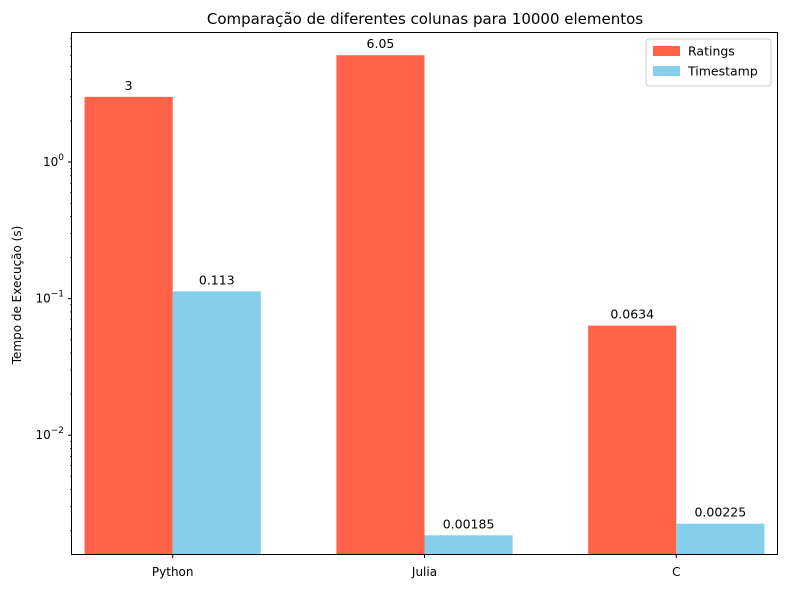  I want to click on bar-timestamp-python, so click(216, 422).